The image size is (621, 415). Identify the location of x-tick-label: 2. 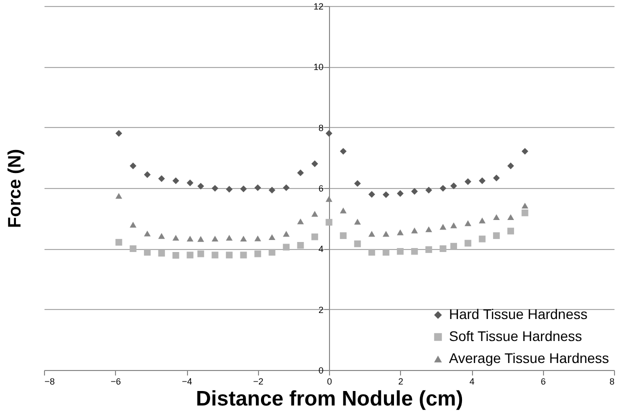
(401, 381).